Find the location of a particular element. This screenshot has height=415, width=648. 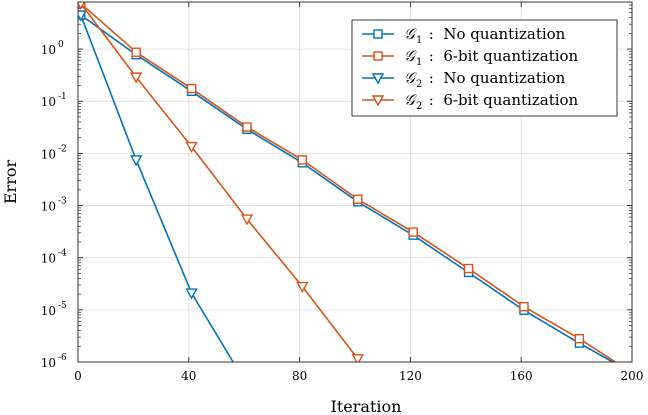

y-tick-exponent: -2 is located at coordinates (62, 149).